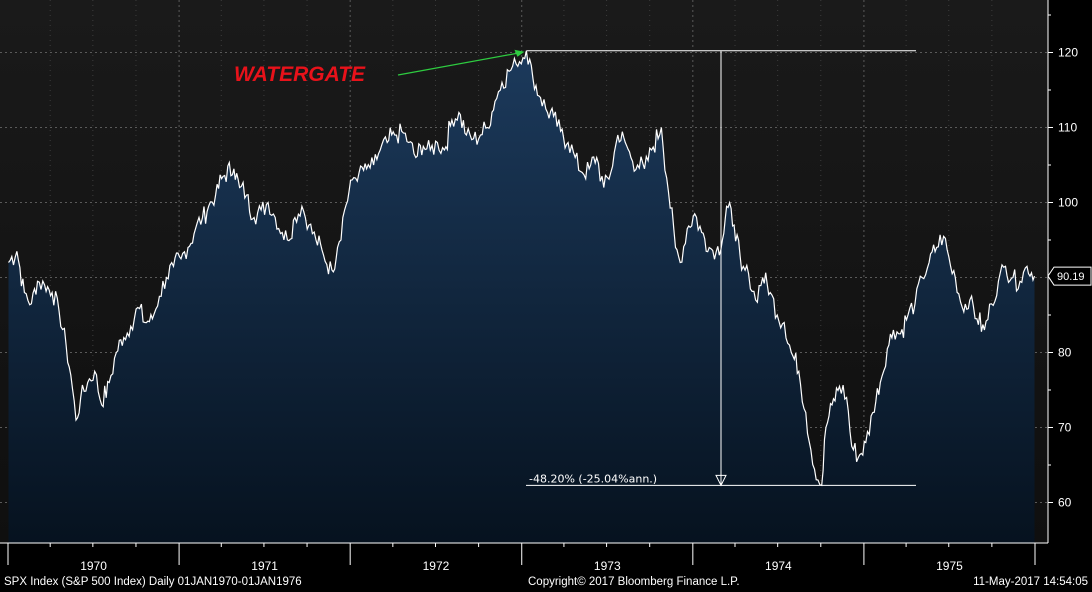  Describe the element at coordinates (459, 64) in the screenshot. I see `watergate-arrow` at that location.